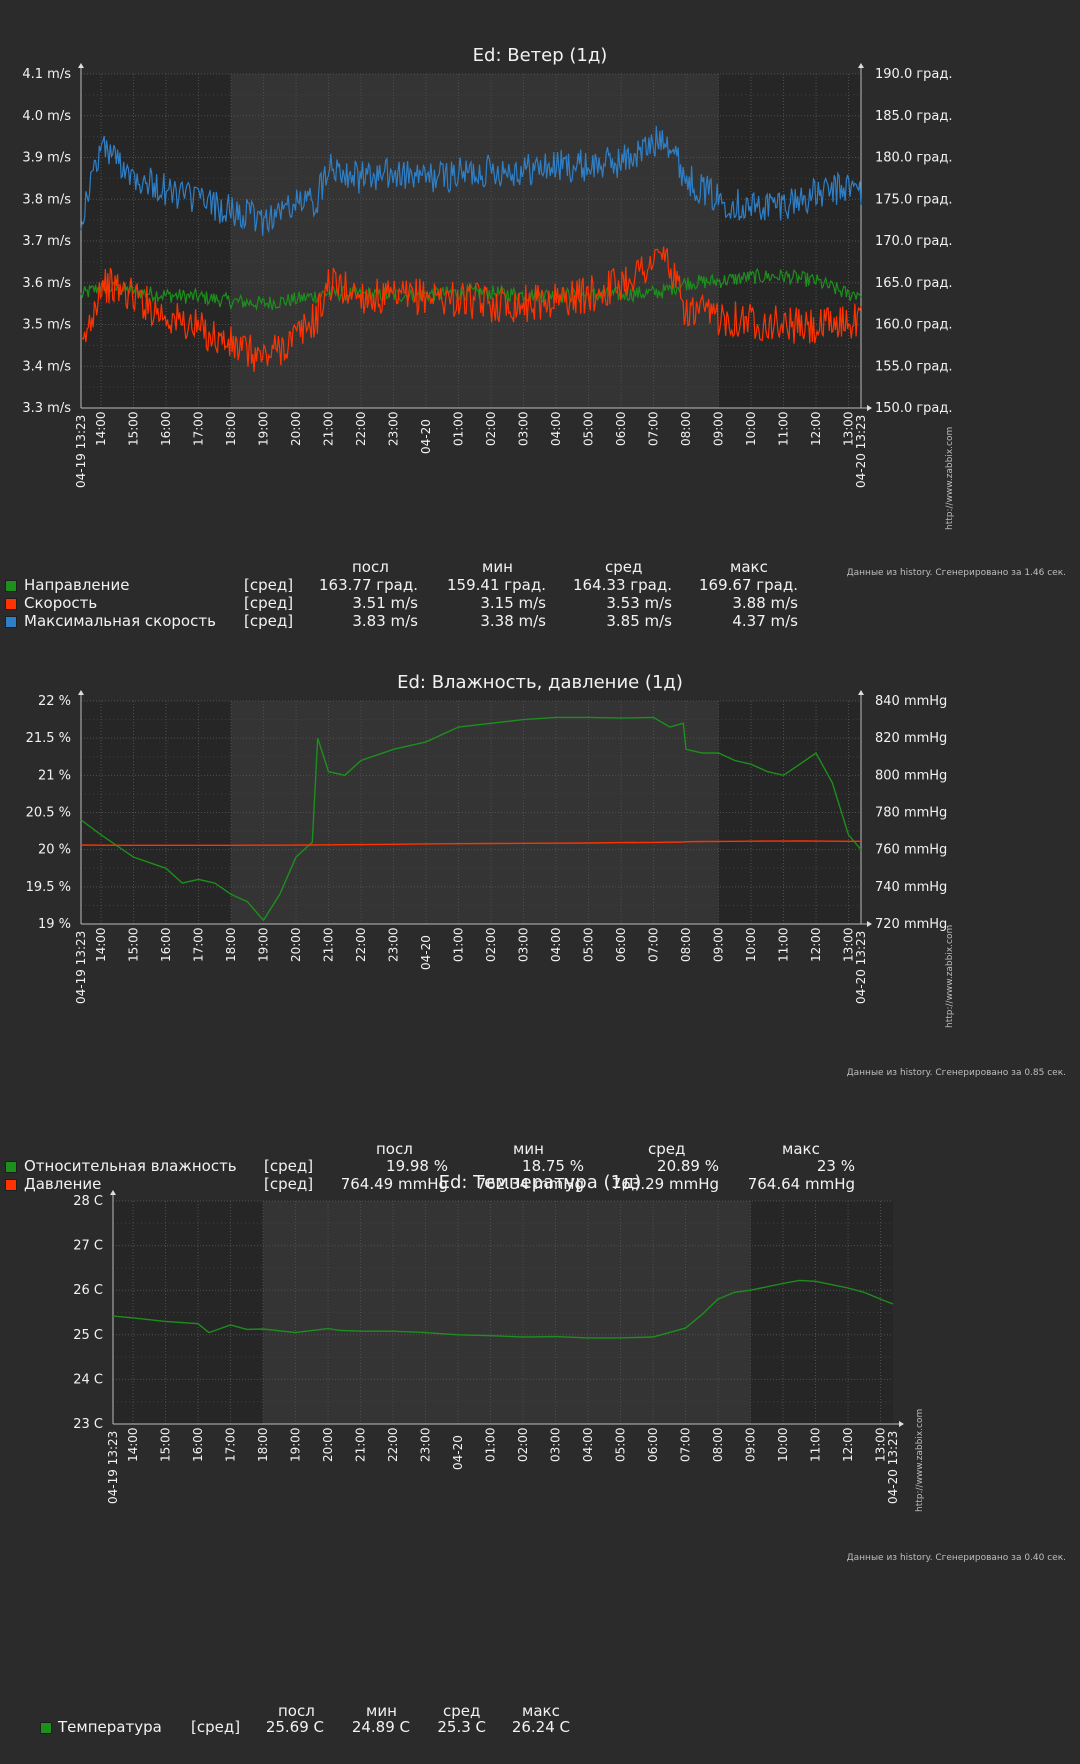 This screenshot has width=1080, height=1764. What do you see at coordinates (46, 74) in the screenshot?
I see `y-tick-label: 4.1 m/s` at bounding box center [46, 74].